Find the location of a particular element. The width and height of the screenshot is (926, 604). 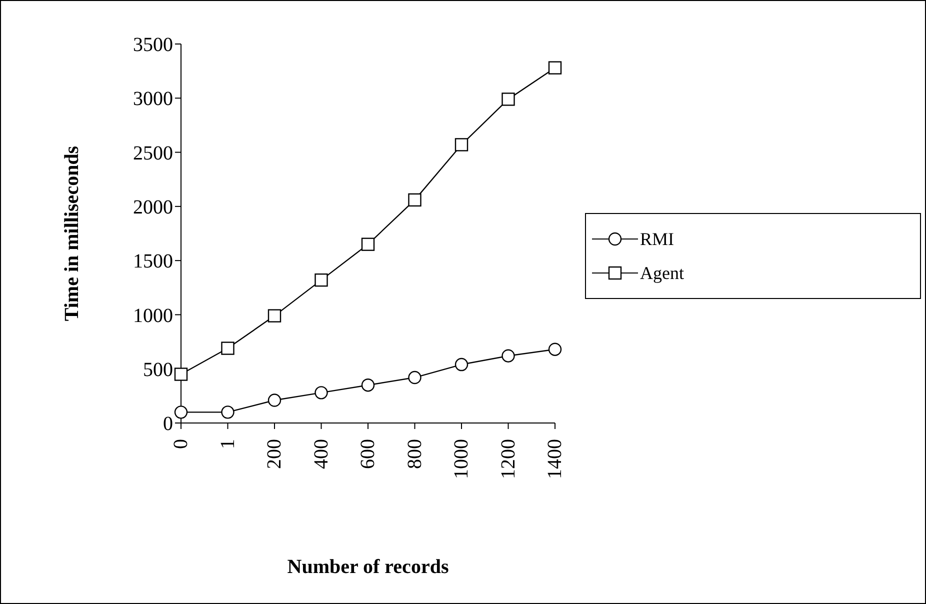

x-tick-label: 0 is located at coordinates (181, 444).